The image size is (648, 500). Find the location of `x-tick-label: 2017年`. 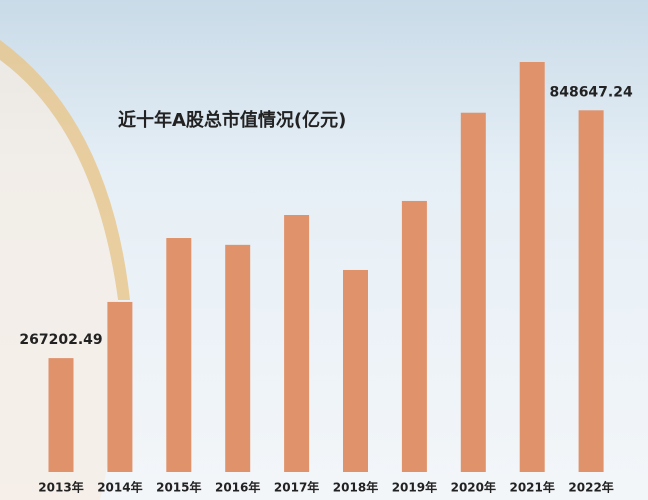

x-tick-label: 2017年 is located at coordinates (296, 487).